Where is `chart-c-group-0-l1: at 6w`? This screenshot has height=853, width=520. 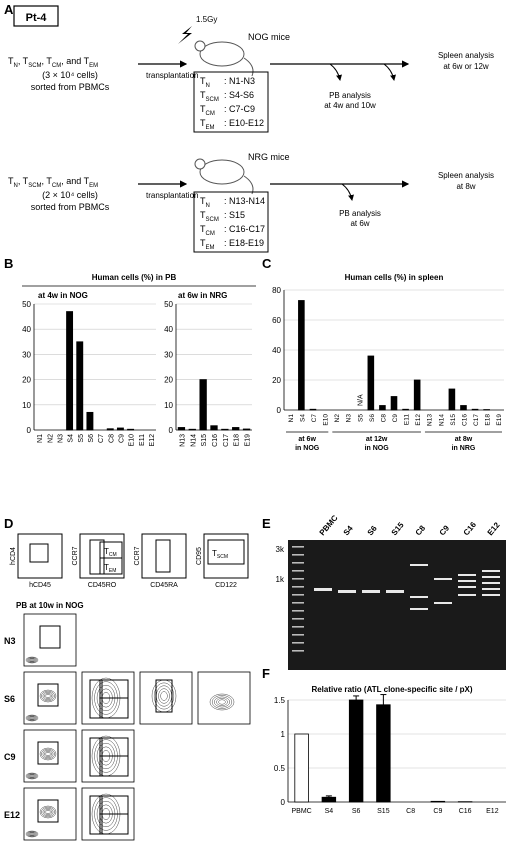
chart-c-group-0-l1: at 6w is located at coordinates (307, 439).